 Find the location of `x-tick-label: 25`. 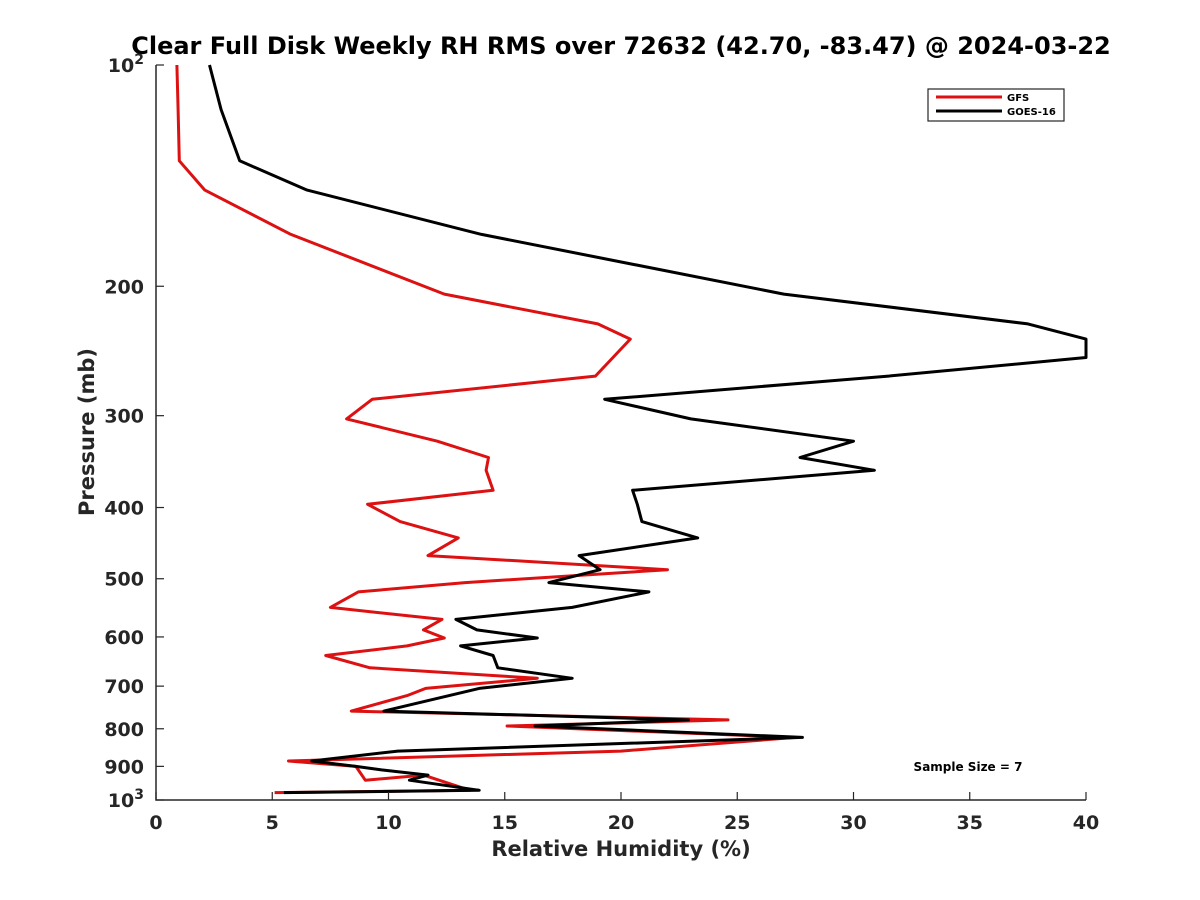

x-tick-label: 25 is located at coordinates (737, 823).